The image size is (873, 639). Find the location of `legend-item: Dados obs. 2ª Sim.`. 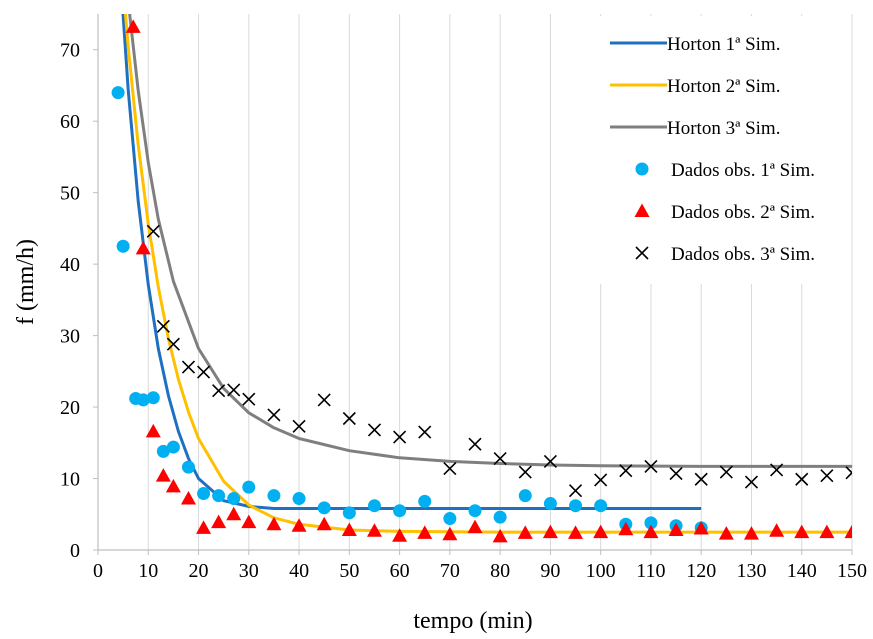

legend-item: Dados obs. 2ª Sim. is located at coordinates (724, 212).